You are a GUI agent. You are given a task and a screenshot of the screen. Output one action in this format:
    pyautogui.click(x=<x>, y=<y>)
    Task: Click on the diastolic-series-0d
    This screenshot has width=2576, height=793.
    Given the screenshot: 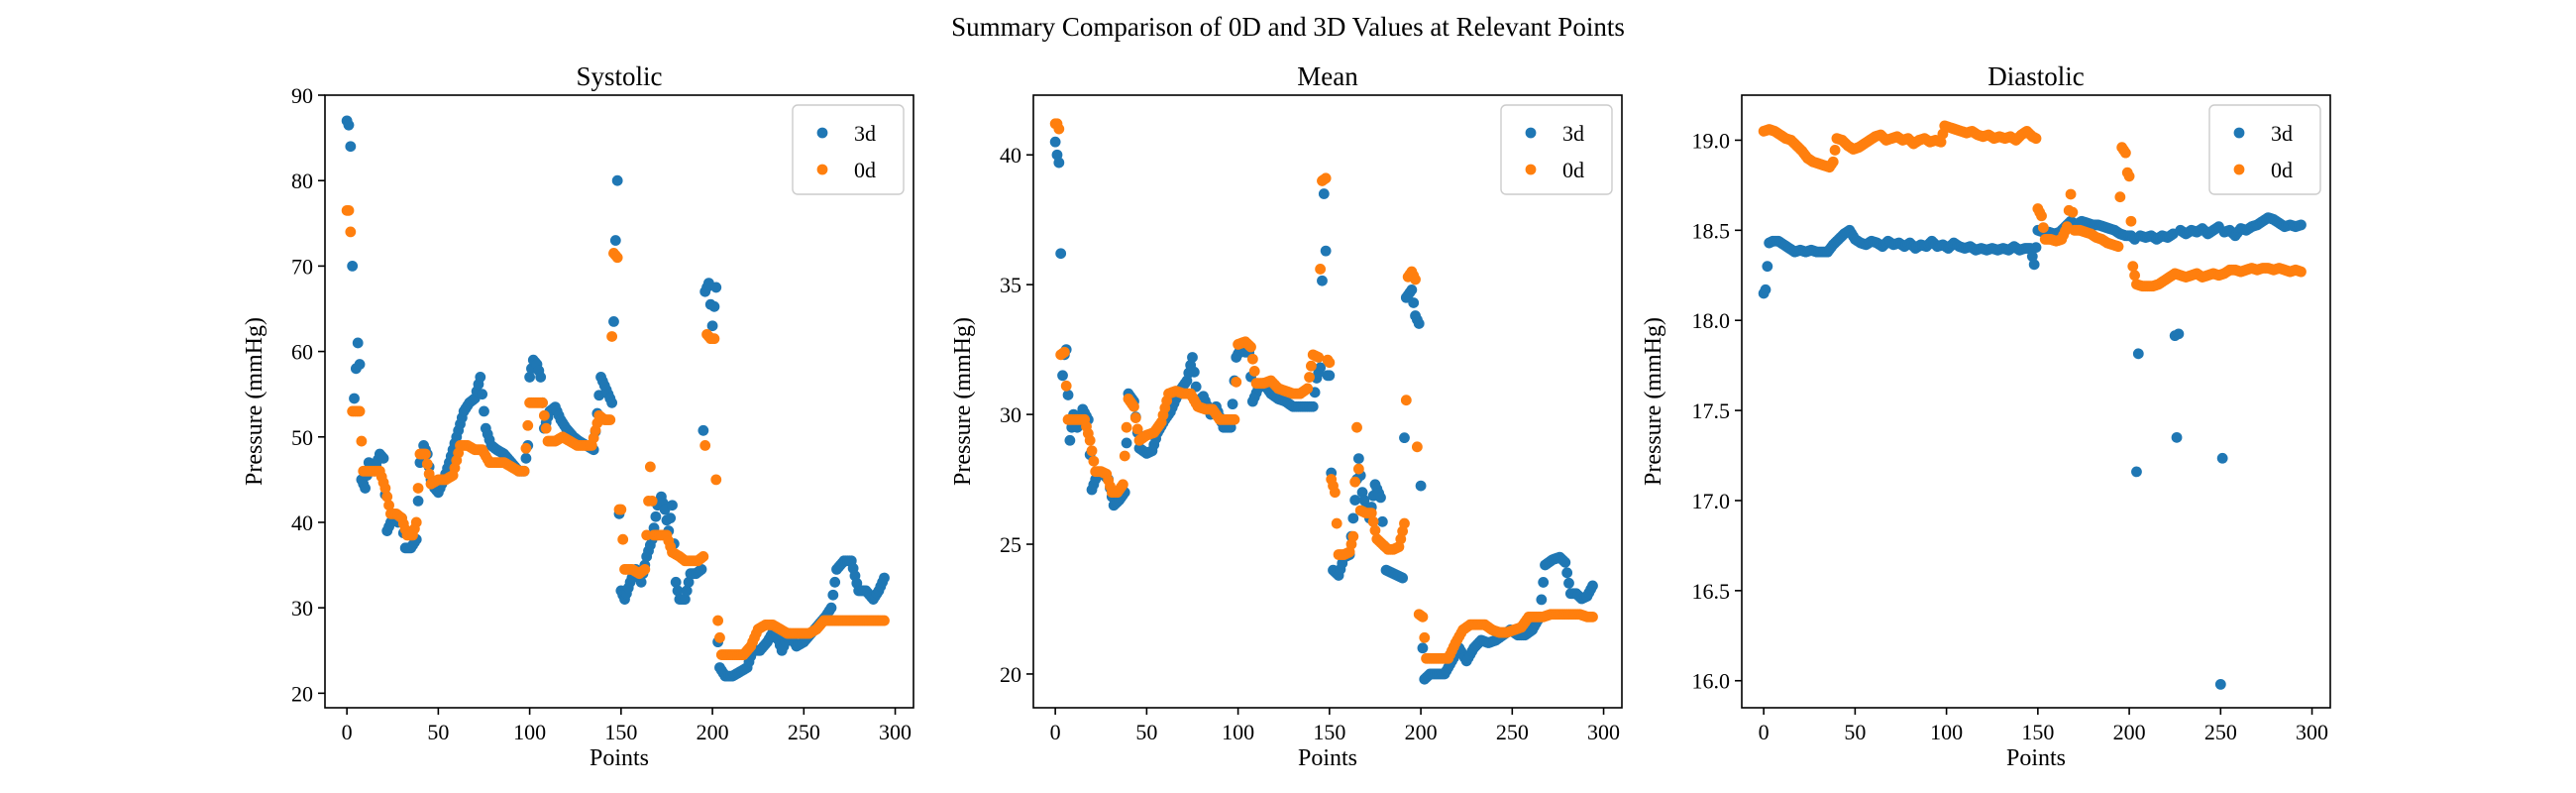 What is the action you would take?
    pyautogui.click(x=2032, y=206)
    